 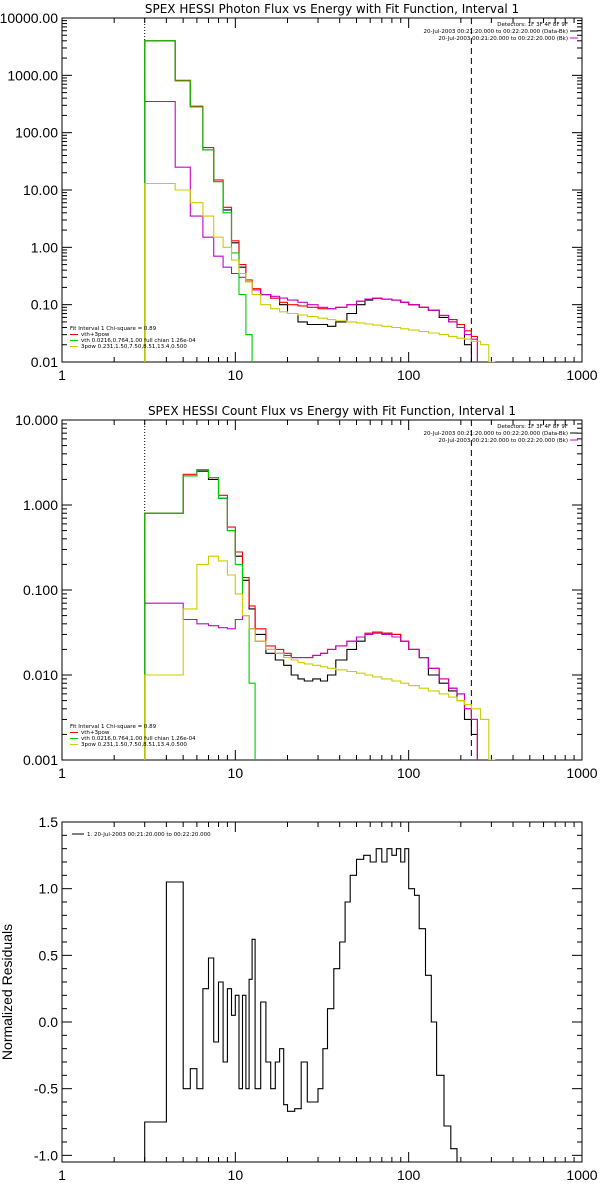 I want to click on y-axis-label: Normalized Residuals, so click(x=7, y=992).